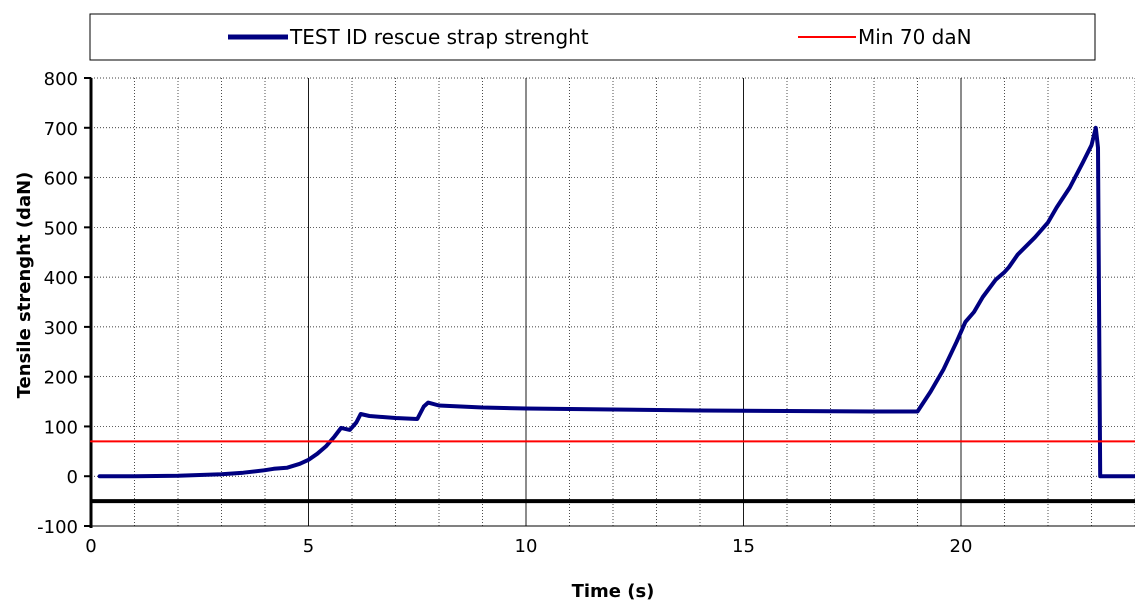 The height and width of the screenshot is (602, 1135). Describe the element at coordinates (24, 285) in the screenshot. I see `y-axis-title: Tensile strenght (daN)` at that location.